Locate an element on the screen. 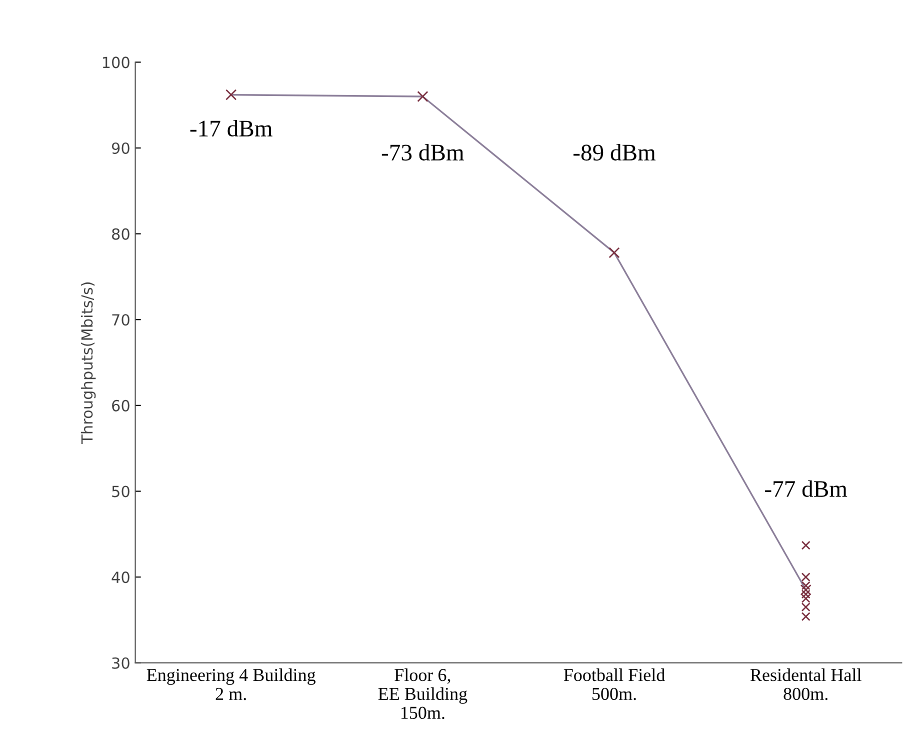  y-tick-label: 100 is located at coordinates (116, 62).